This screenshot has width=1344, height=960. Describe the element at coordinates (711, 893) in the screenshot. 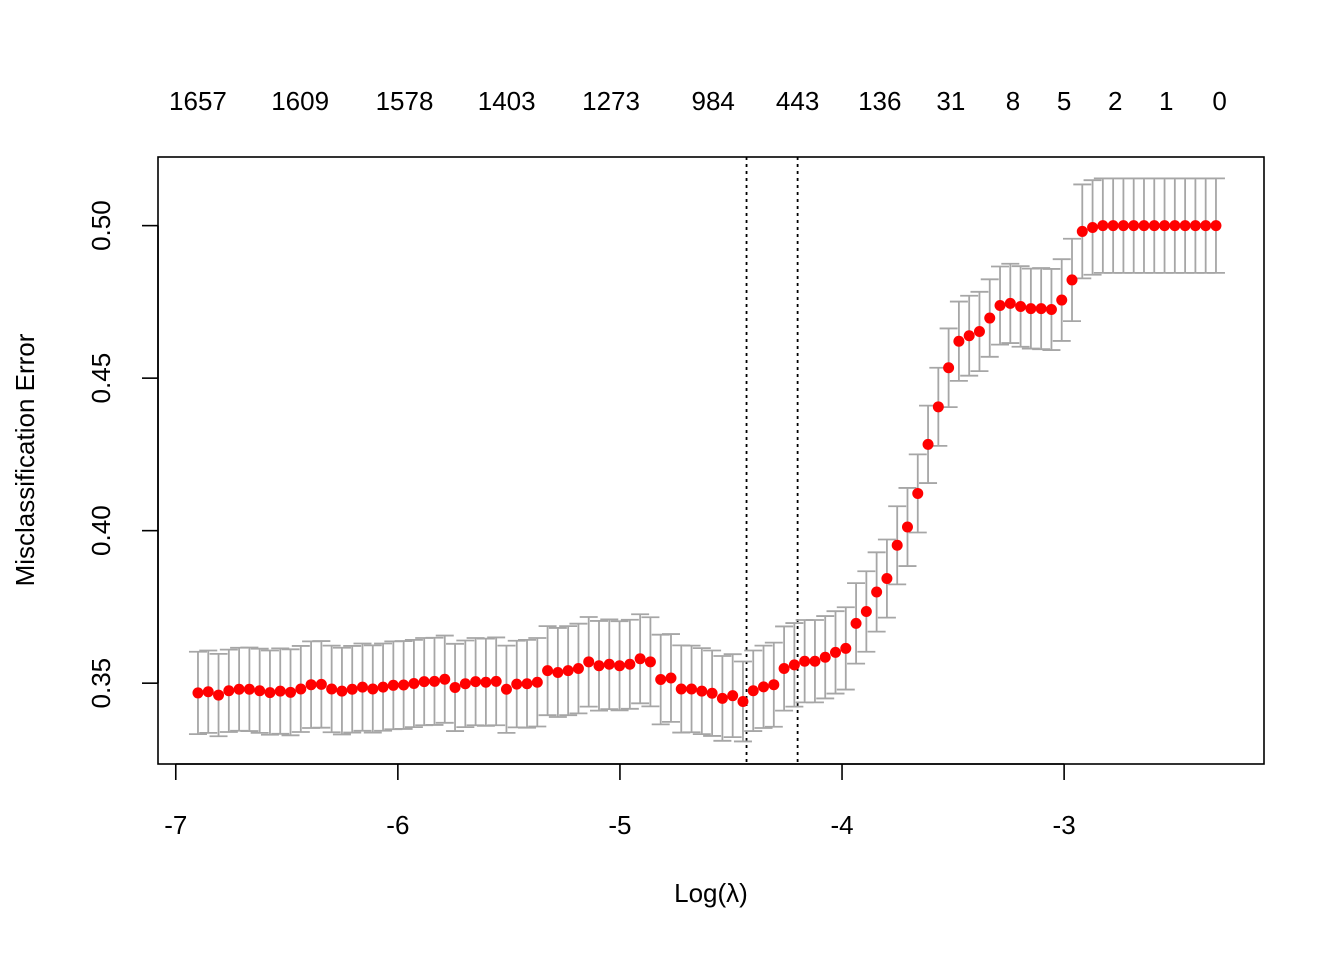

I see `x-axis-title: Log(λ)` at that location.